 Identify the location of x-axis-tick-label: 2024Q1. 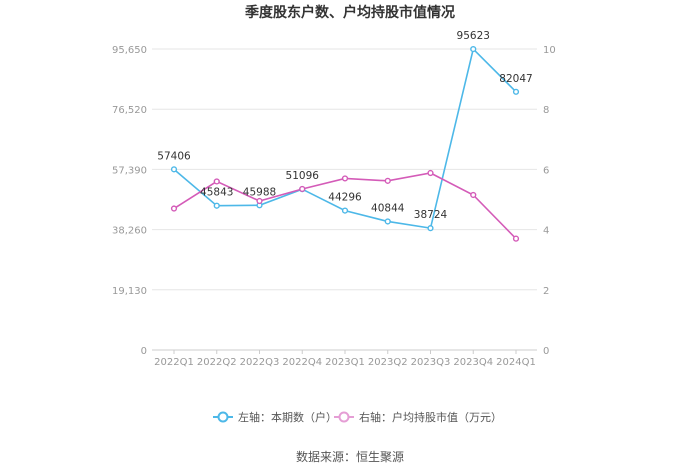
(516, 362).